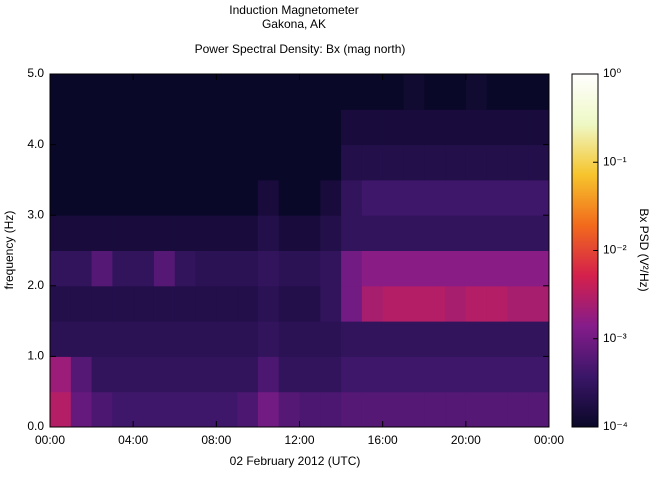 The image size is (658, 479). I want to click on plot-title: Power Spectral Density: Bx (mag north), so click(300, 49).